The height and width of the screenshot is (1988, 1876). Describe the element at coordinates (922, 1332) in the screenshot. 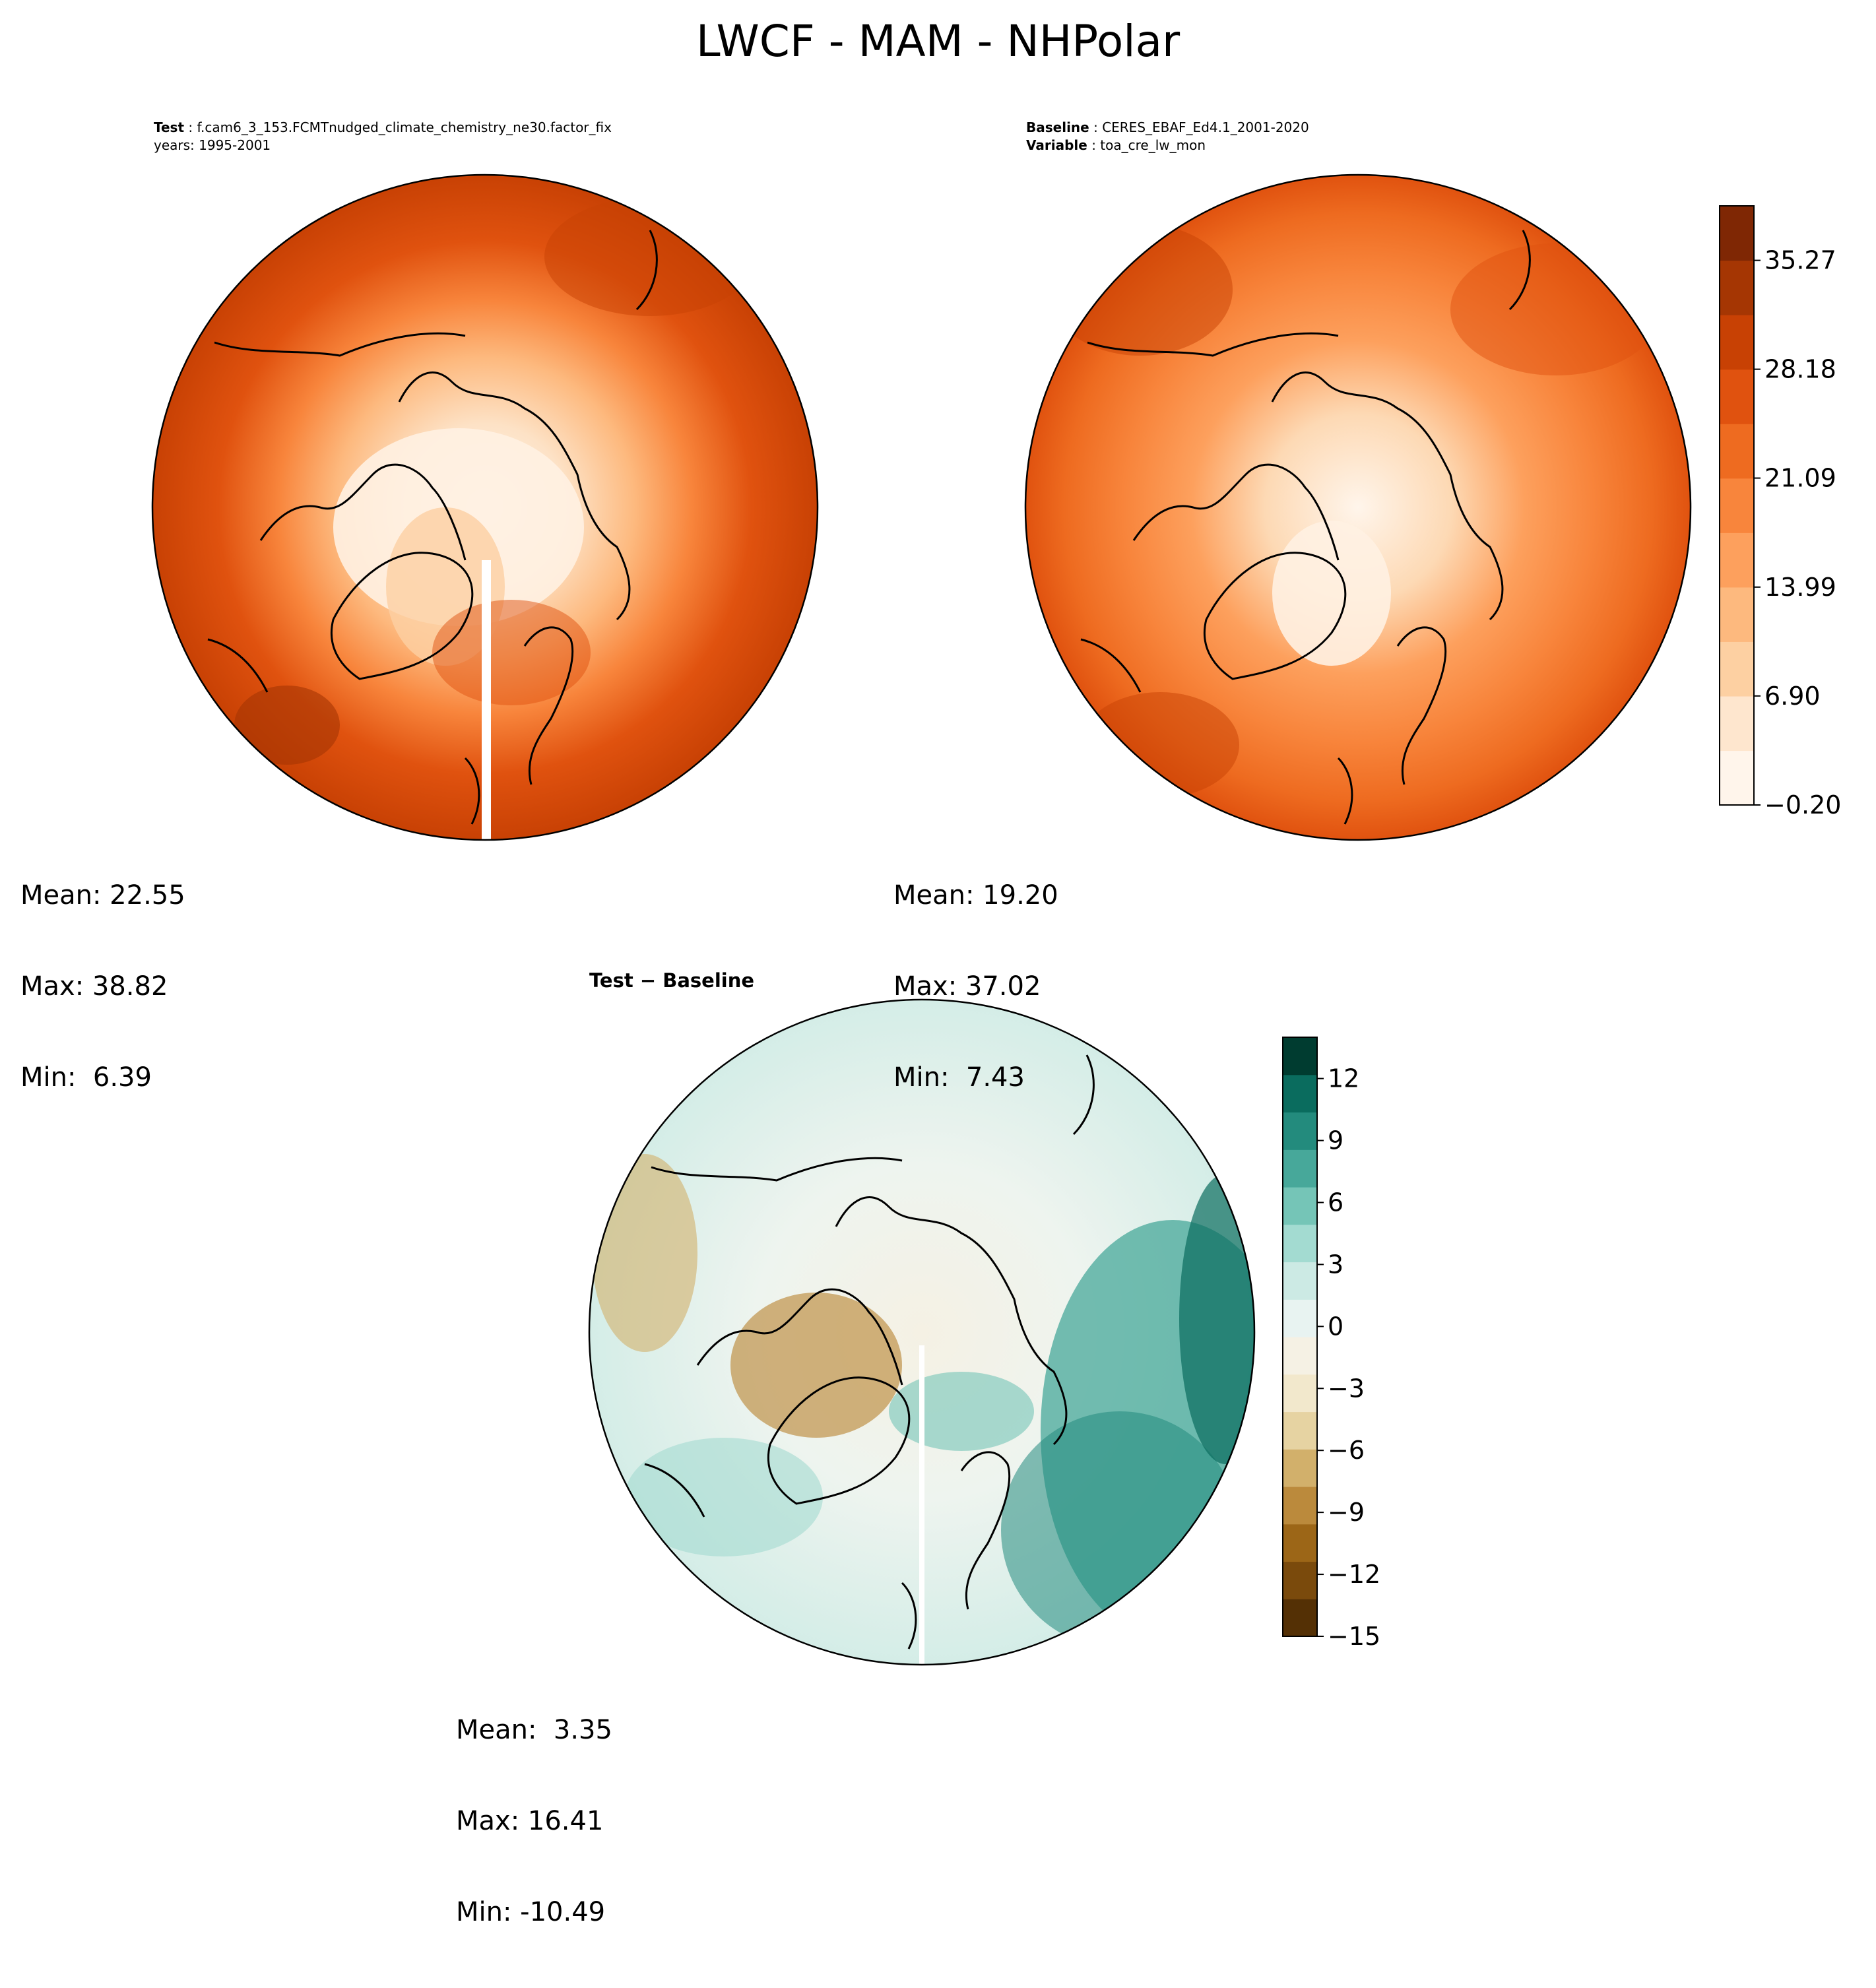

I see `diff-map` at that location.